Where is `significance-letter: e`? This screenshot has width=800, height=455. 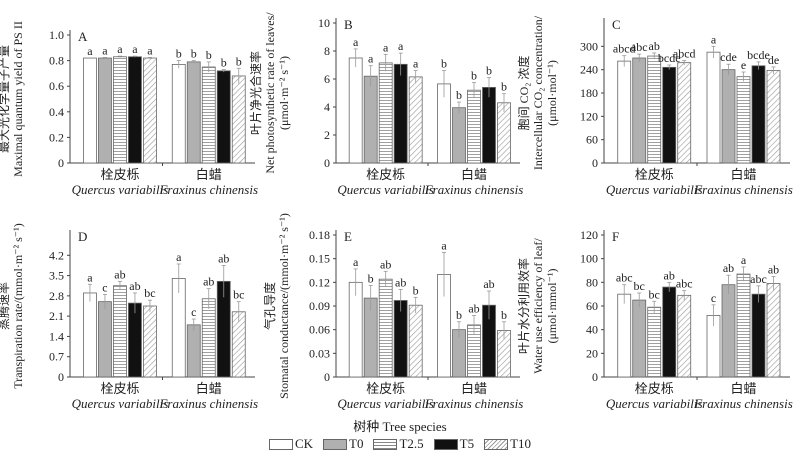 significance-letter: e is located at coordinates (743, 65).